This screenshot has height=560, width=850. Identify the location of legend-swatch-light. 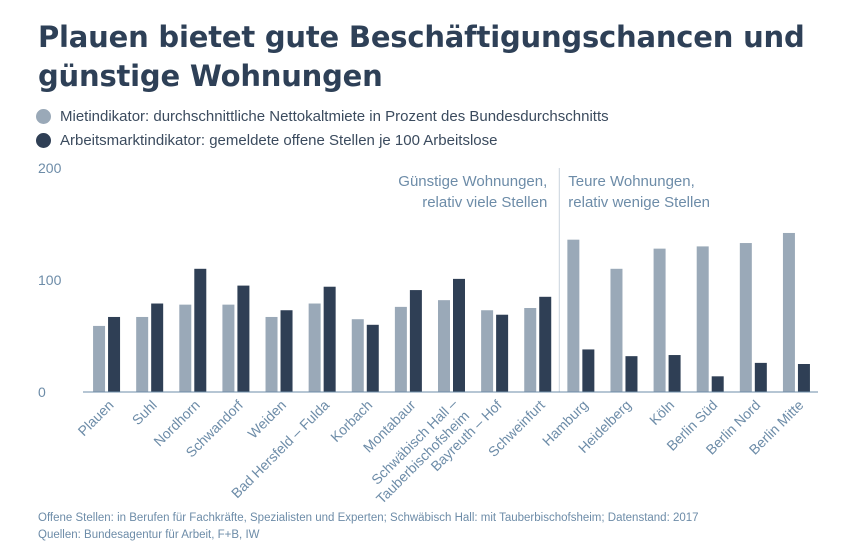
(43, 116).